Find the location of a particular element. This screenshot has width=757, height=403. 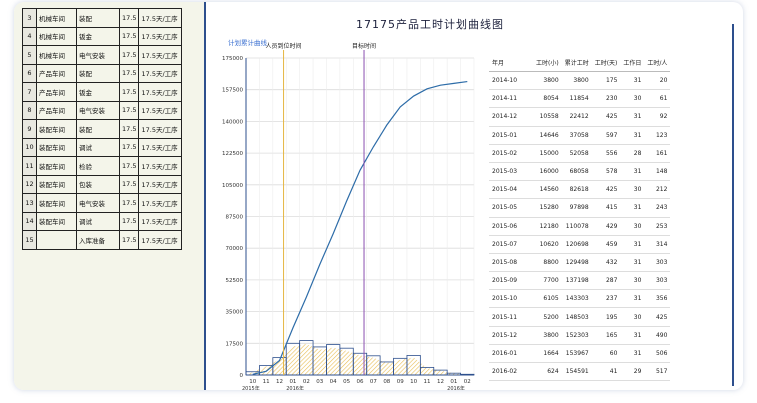

sheet-cell: 6 is located at coordinates (29, 73).